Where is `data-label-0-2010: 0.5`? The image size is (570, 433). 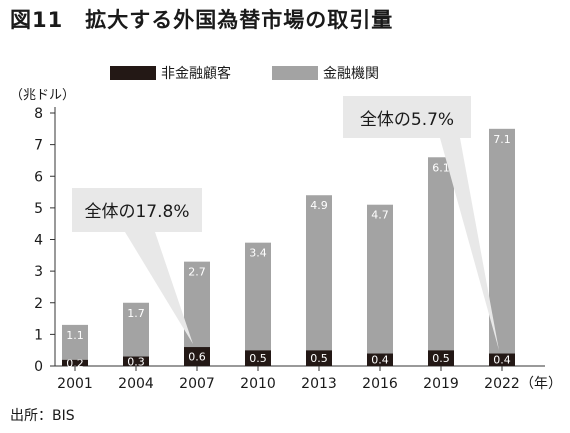
data-label-0-2010: 0.5 is located at coordinates (258, 358).